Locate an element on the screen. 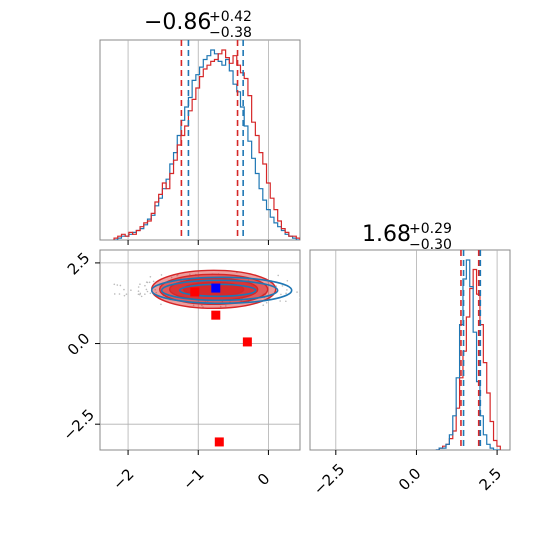 The image size is (550, 550). title-param2-lower: −0.30 is located at coordinates (430, 245).